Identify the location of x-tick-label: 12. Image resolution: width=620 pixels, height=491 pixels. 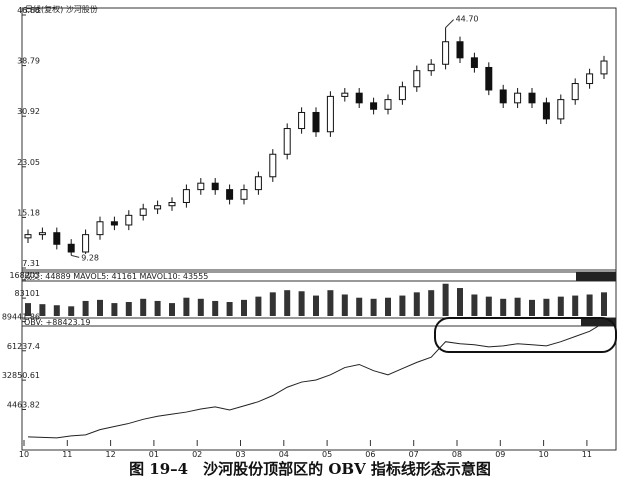
(111, 454).